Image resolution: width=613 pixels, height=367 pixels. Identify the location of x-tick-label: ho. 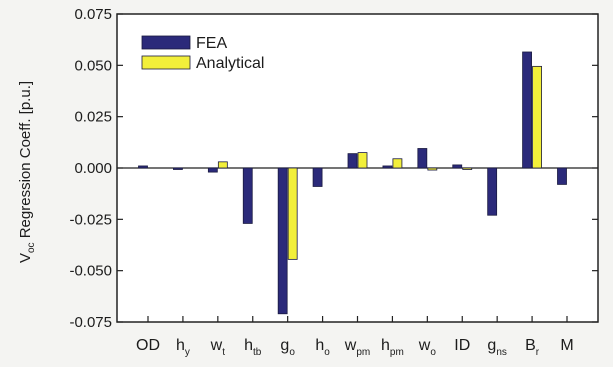
(322, 347).